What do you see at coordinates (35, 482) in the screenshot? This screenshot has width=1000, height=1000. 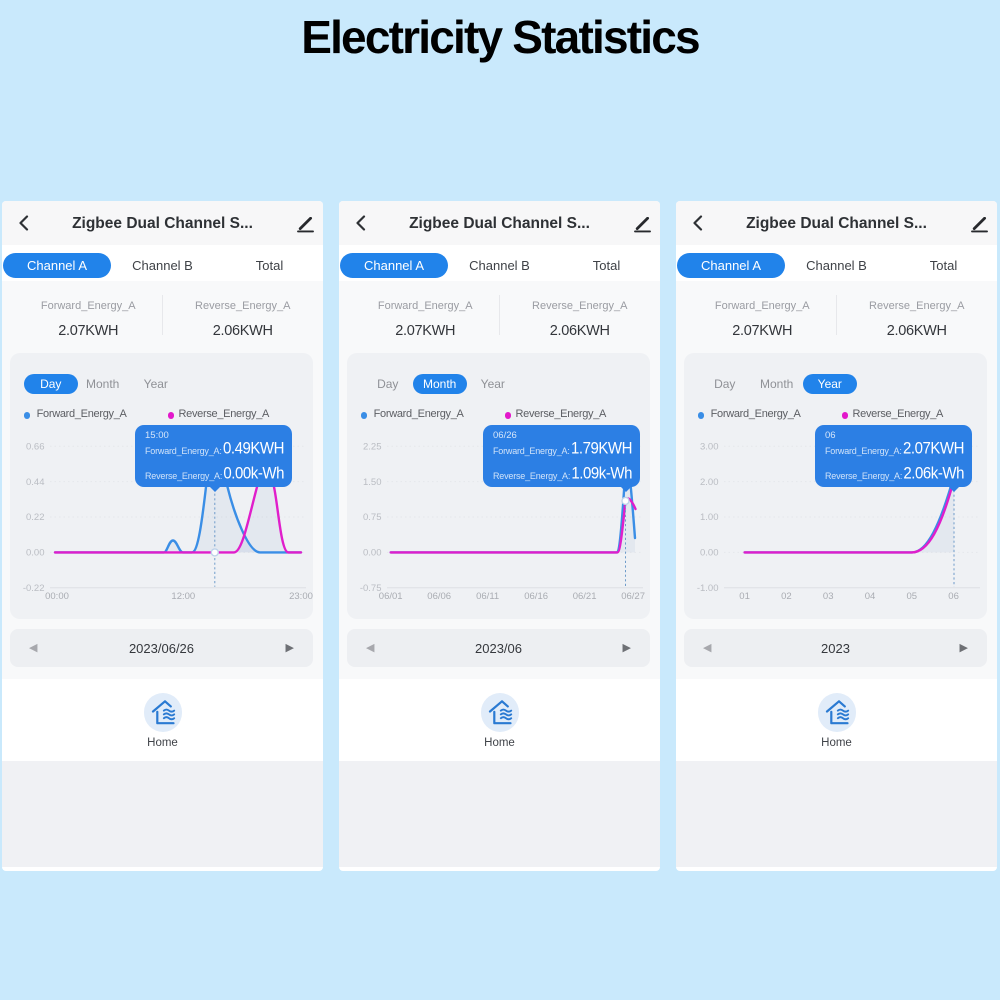 I see `svg-text: 0.44` at bounding box center [35, 482].